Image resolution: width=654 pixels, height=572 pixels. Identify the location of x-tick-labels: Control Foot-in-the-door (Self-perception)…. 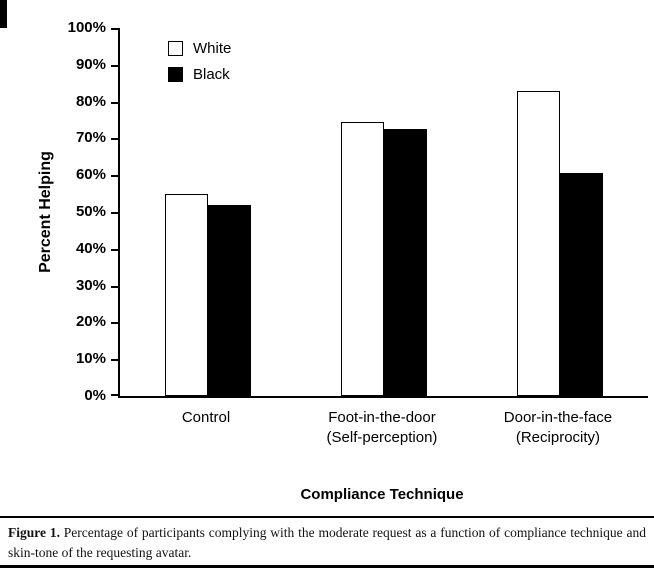
(382, 428).